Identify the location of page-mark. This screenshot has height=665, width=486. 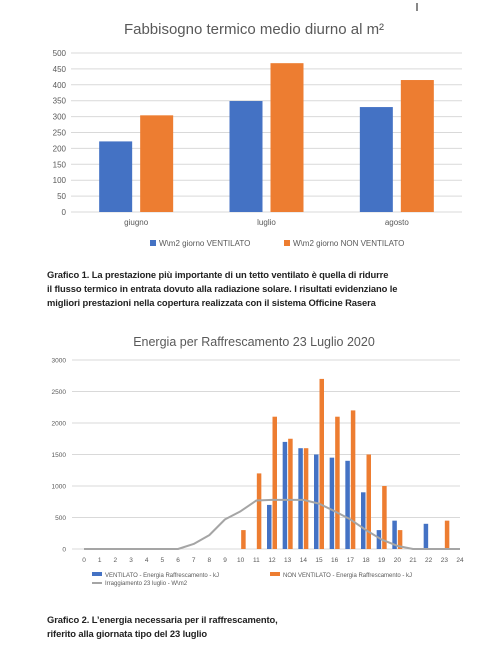
(417, 7).